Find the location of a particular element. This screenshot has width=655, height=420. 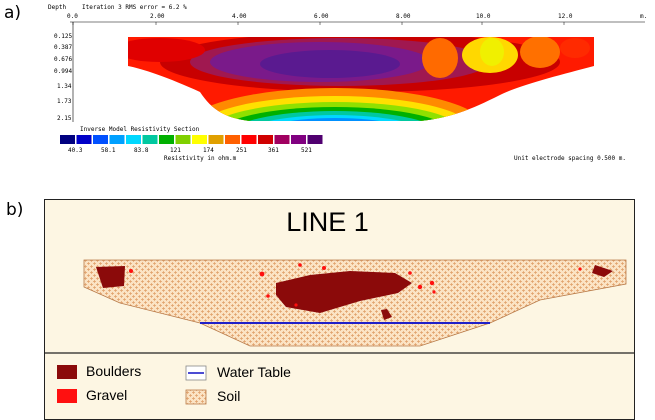

colorbar-label: 121 is located at coordinates (175, 150).